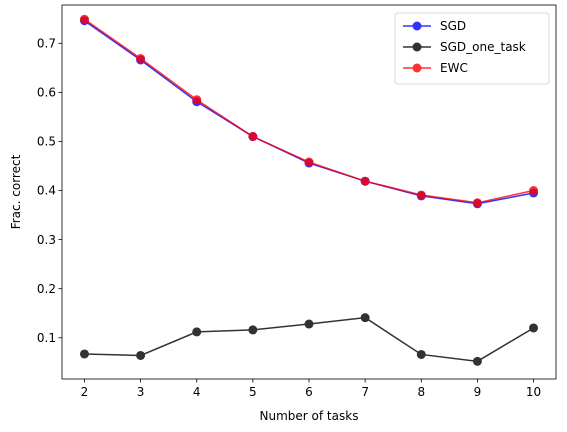  I want to click on y-tick-label: 0.4, so click(46, 191).